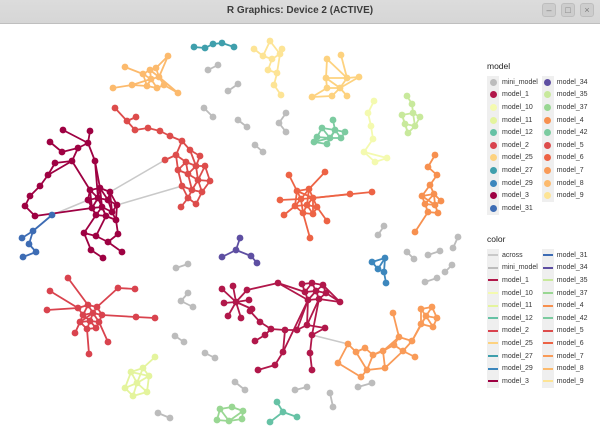  I want to click on legend-label: model_1, so click(515, 95).